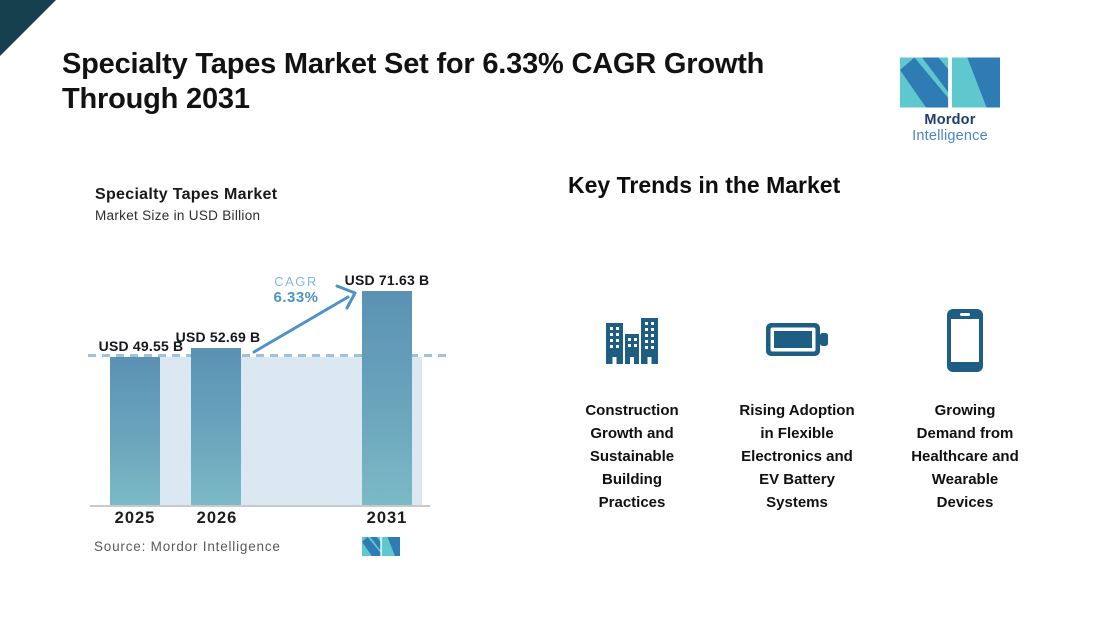 This screenshot has width=1107, height=622. I want to click on brand-logo: Mordor Intelligence, so click(950, 100).